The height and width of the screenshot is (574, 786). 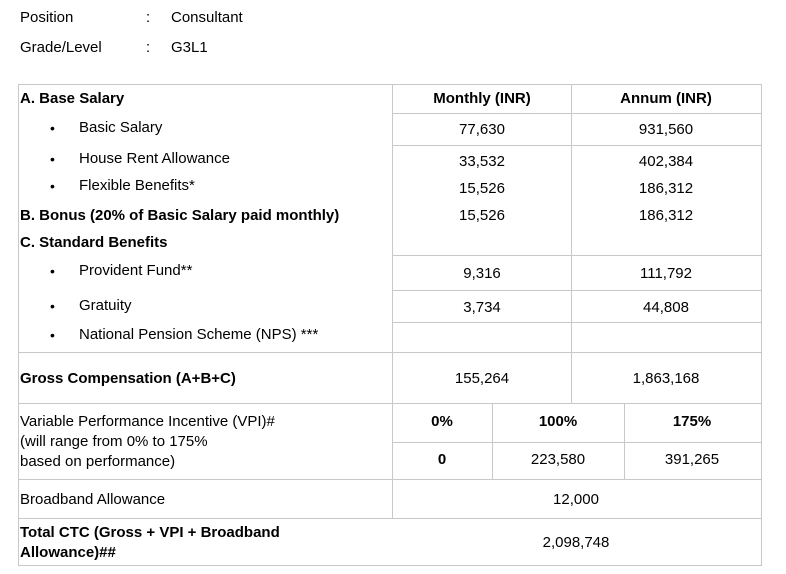 What do you see at coordinates (150, 532) in the screenshot?
I see `total-label-line1: Total CTC (Gross + VPI + Broadband` at bounding box center [150, 532].